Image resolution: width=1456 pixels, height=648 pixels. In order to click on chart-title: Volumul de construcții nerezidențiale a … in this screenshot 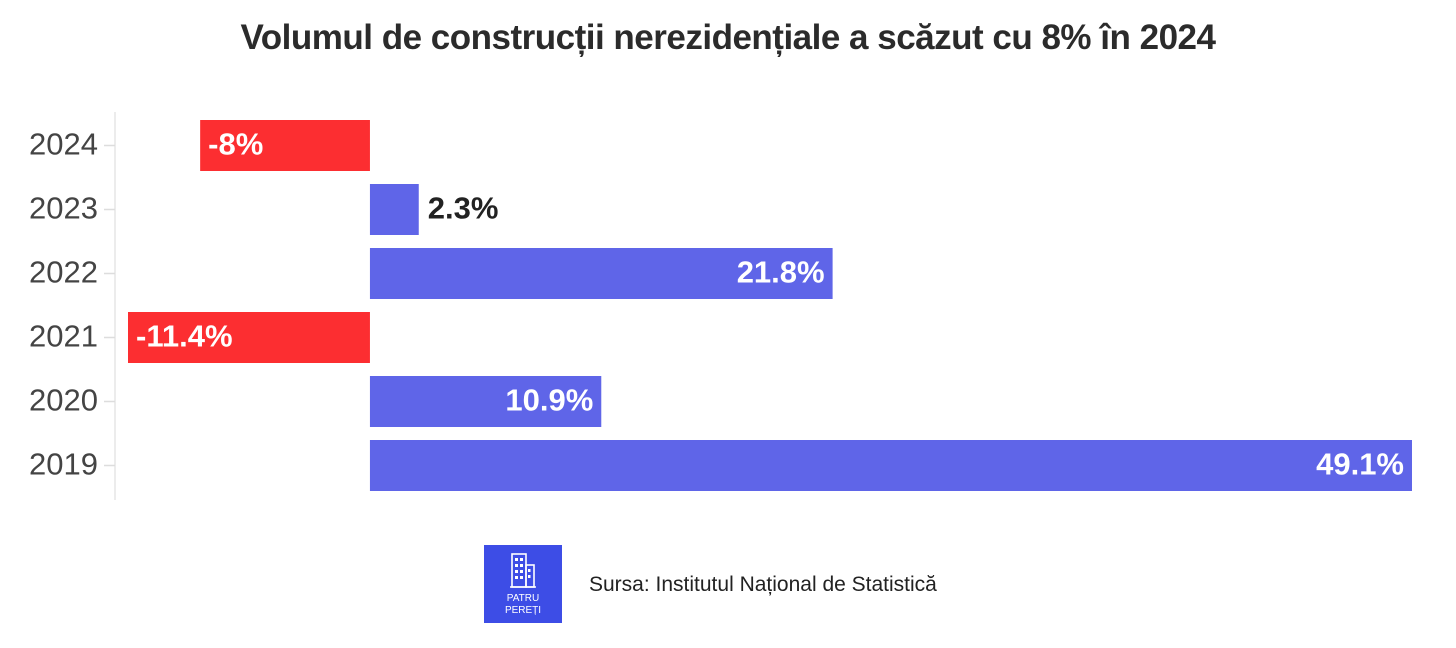, I will do `click(728, 37)`.